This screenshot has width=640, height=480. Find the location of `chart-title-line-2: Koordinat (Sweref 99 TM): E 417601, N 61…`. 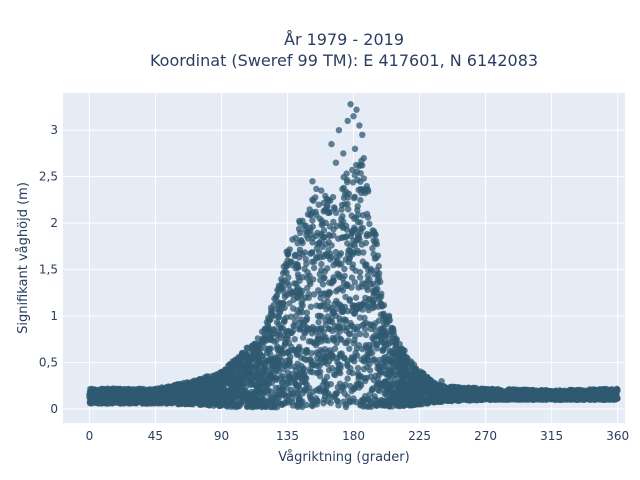

chart-title-line-2: Koordinat (Sweref 99 TM): E 417601, N 61… is located at coordinates (344, 60).